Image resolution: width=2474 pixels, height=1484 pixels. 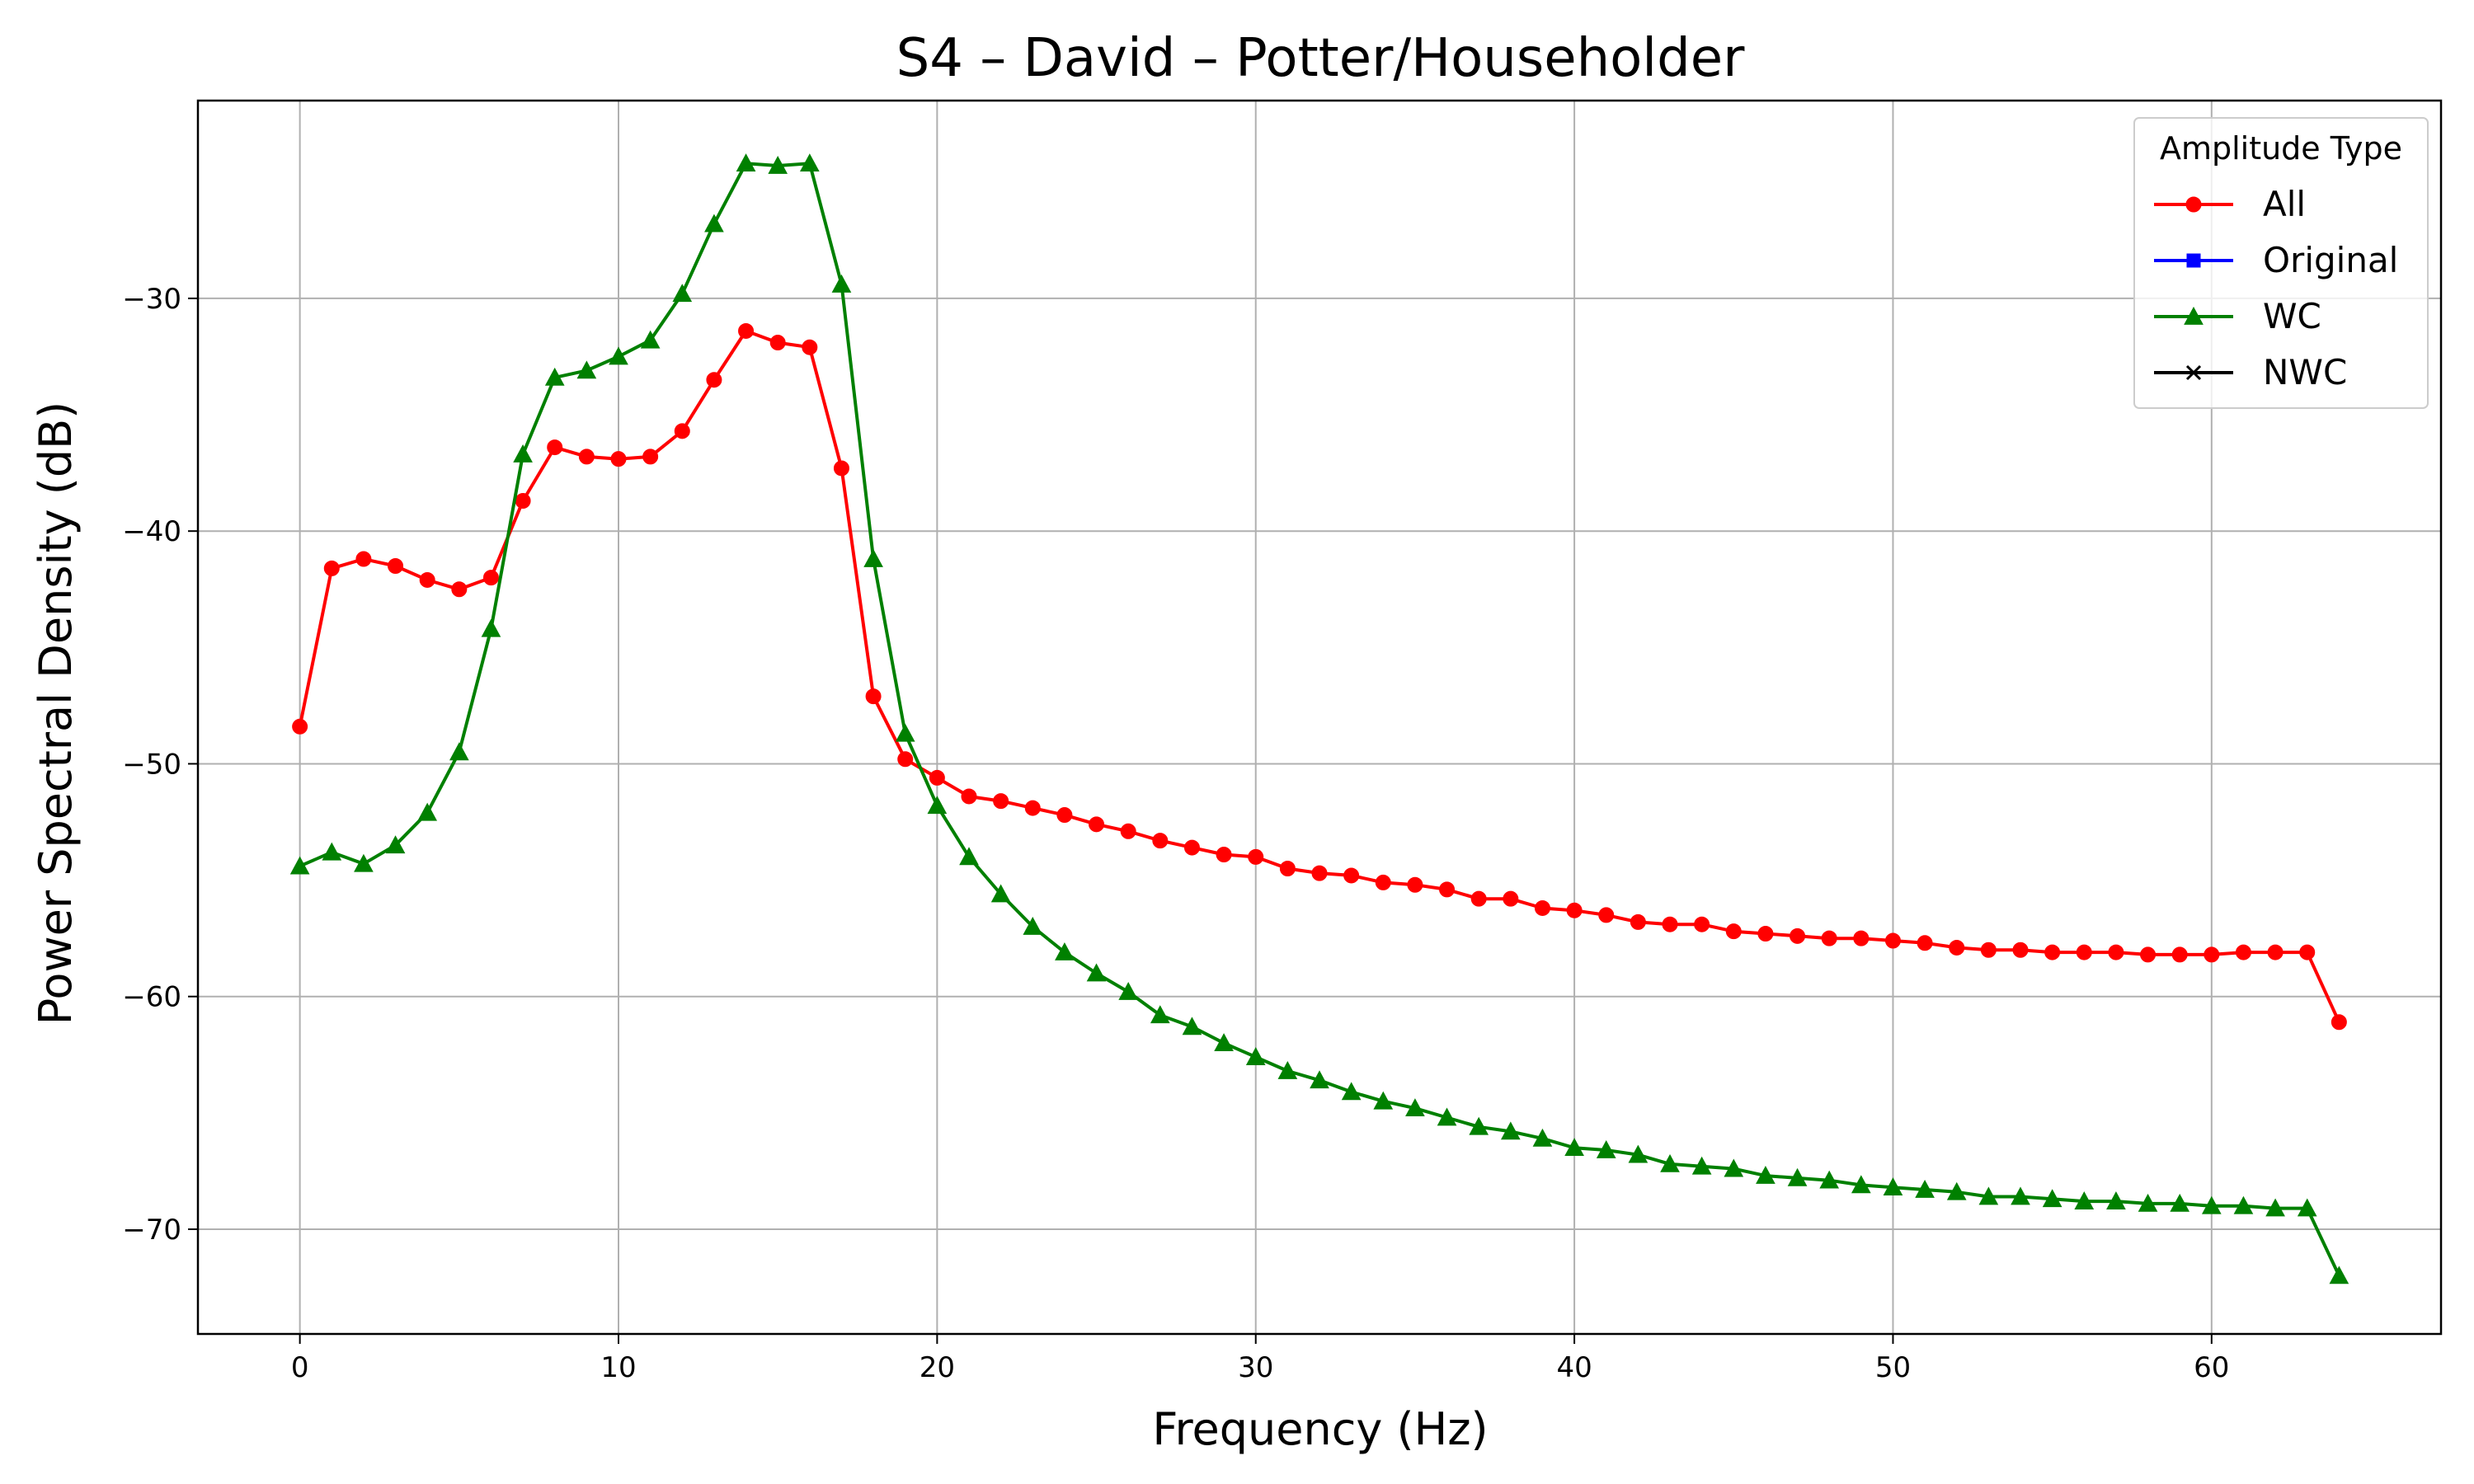 What do you see at coordinates (2237, 316) in the screenshot?
I see `legend-entry-wc: WC` at bounding box center [2237, 316].